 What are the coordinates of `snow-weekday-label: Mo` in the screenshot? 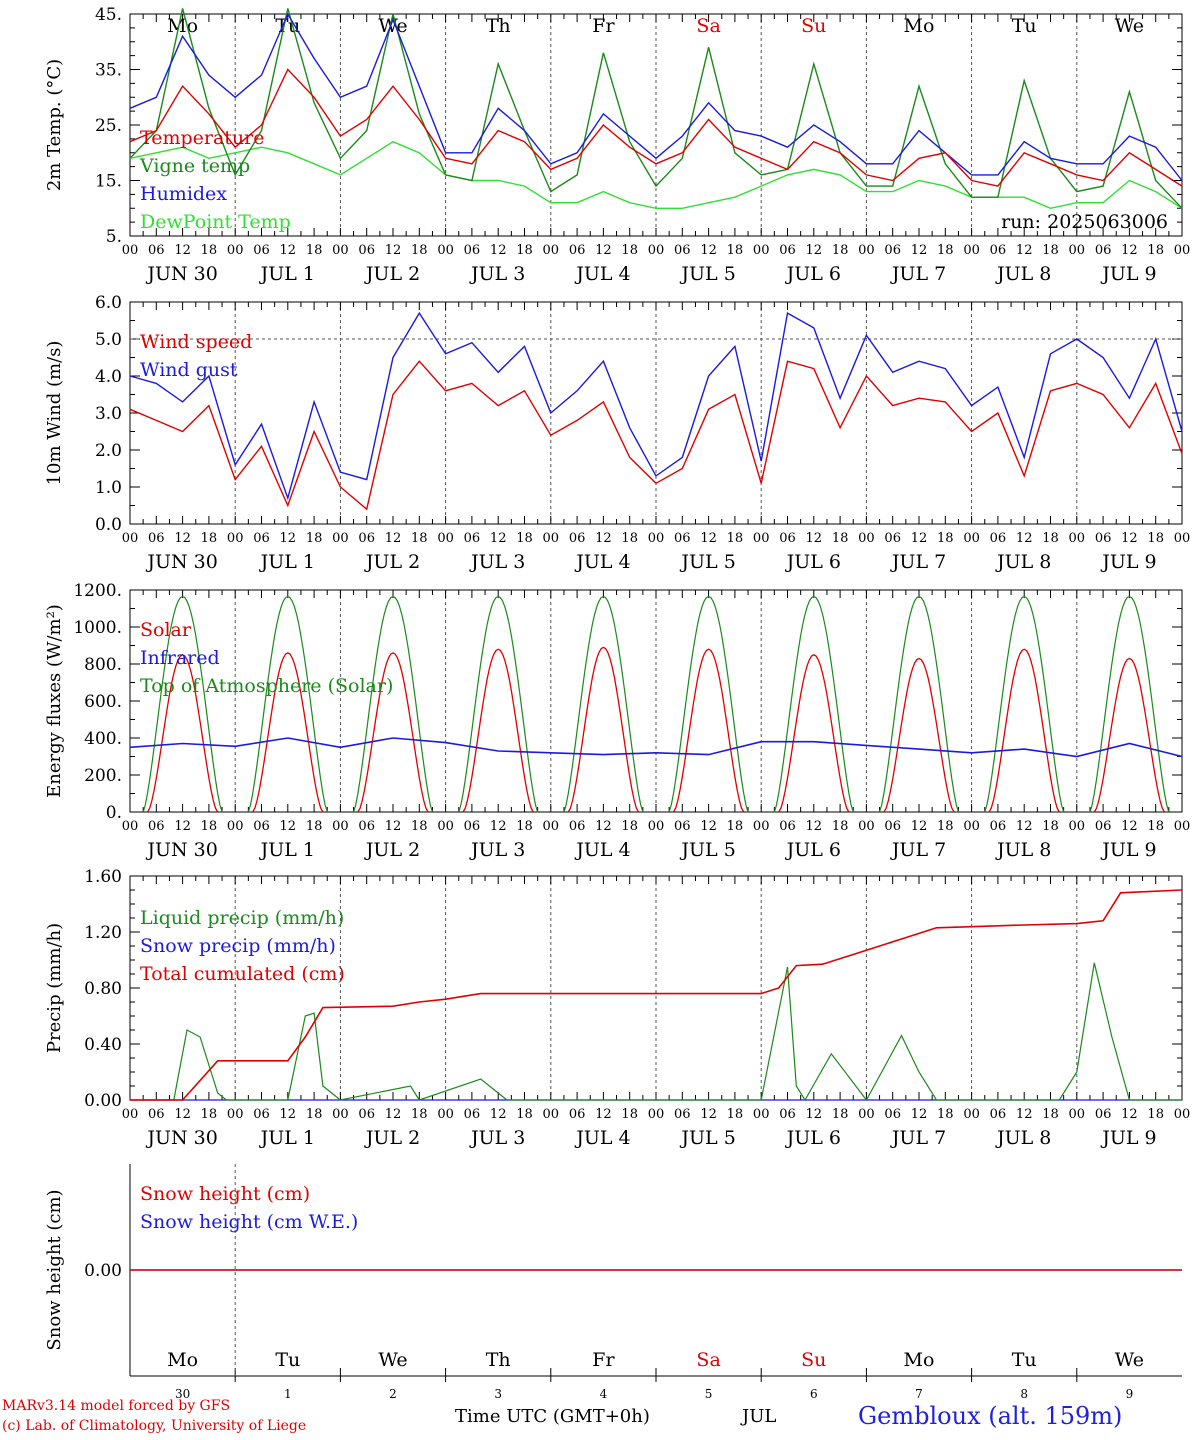 It's located at (919, 1360).